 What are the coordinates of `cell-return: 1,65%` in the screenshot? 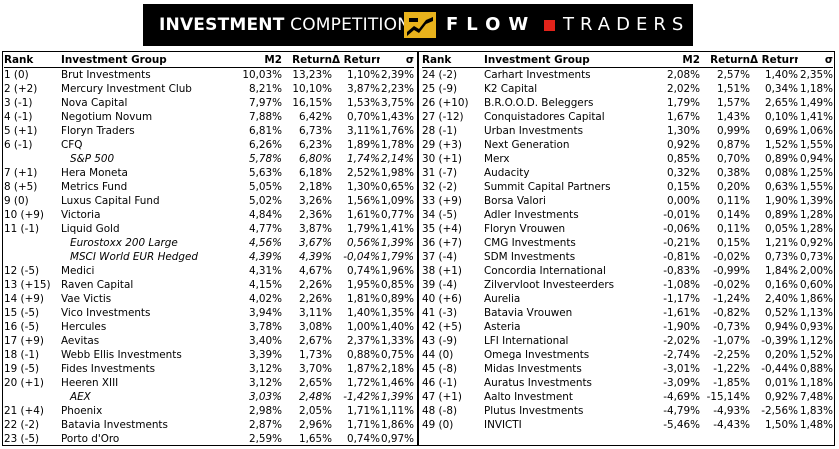 It's located at (315, 439).